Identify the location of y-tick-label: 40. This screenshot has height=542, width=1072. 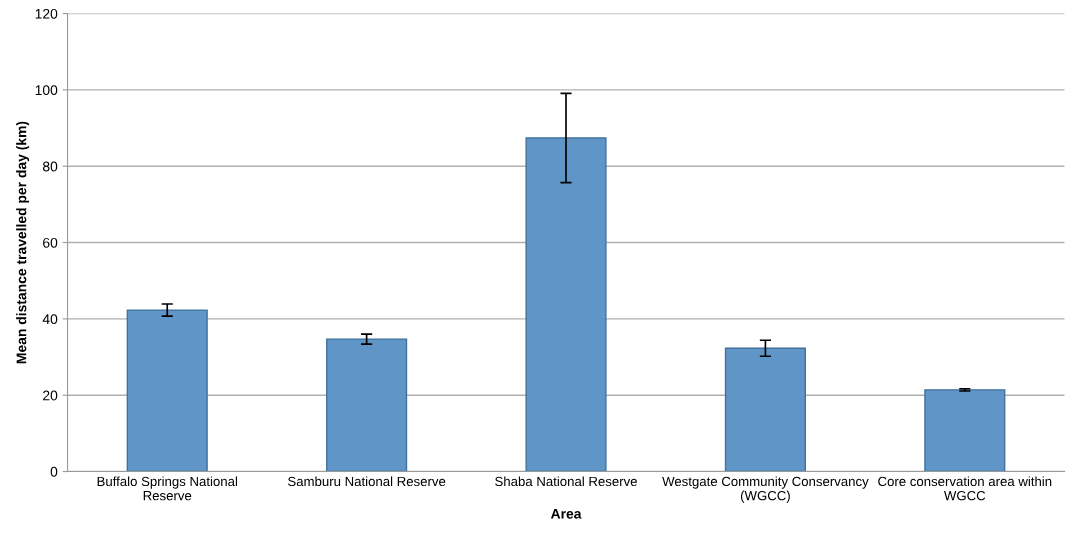
(50, 319).